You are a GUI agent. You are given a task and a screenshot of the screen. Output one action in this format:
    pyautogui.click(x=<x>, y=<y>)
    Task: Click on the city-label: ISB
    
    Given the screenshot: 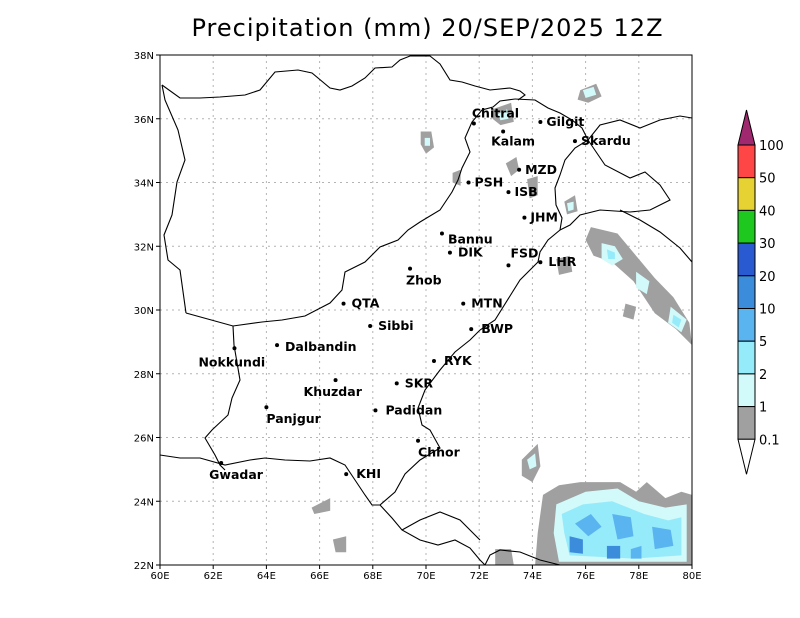 What is the action you would take?
    pyautogui.click(x=525, y=191)
    